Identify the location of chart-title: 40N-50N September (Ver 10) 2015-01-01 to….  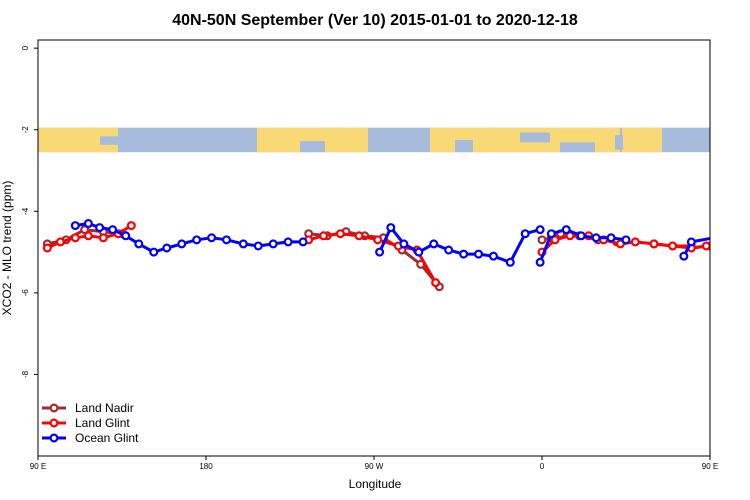
(375, 20).